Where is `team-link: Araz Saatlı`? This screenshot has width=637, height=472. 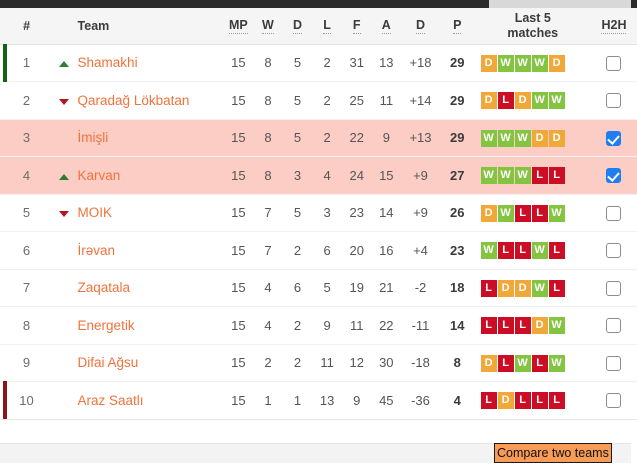
team-link: Araz Saatlı is located at coordinates (110, 400).